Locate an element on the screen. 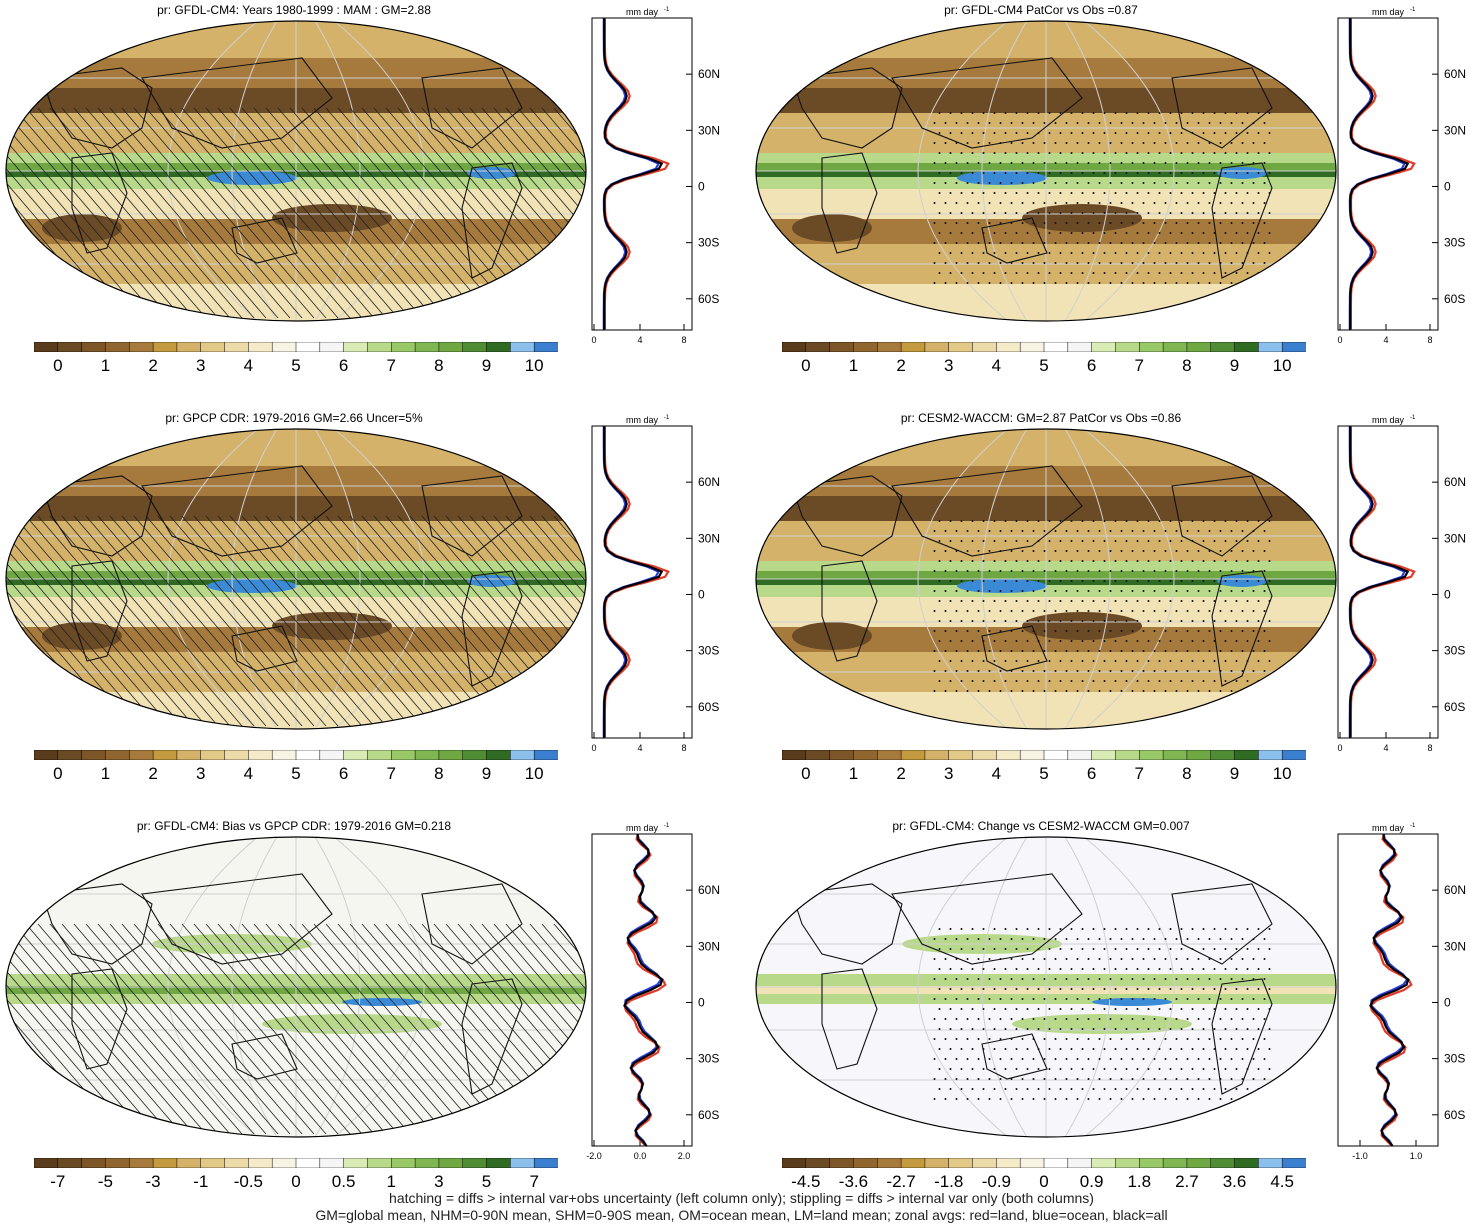  map-border is located at coordinates (296, 579).